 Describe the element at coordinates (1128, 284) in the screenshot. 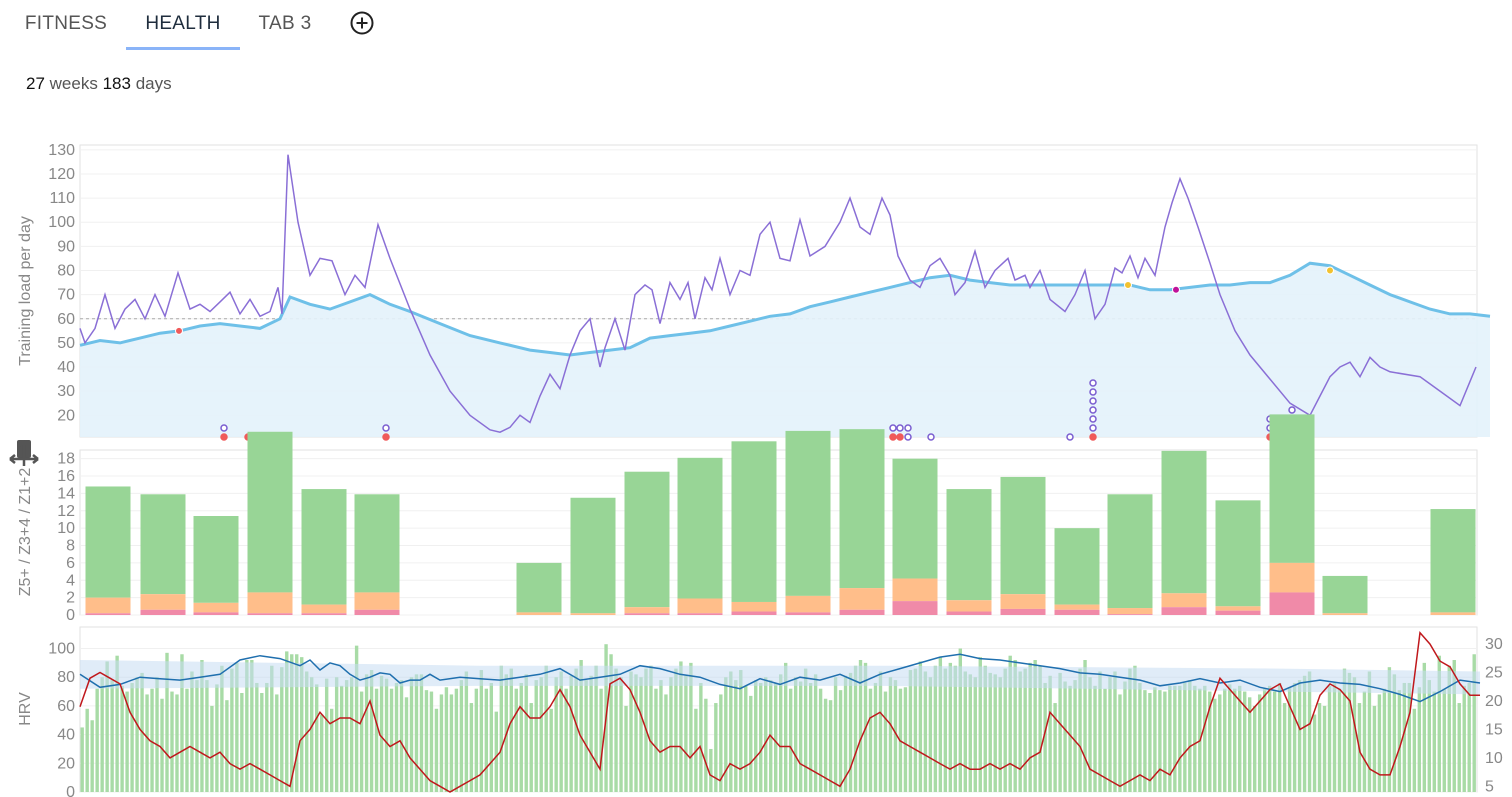

I see `point-marker` at that location.